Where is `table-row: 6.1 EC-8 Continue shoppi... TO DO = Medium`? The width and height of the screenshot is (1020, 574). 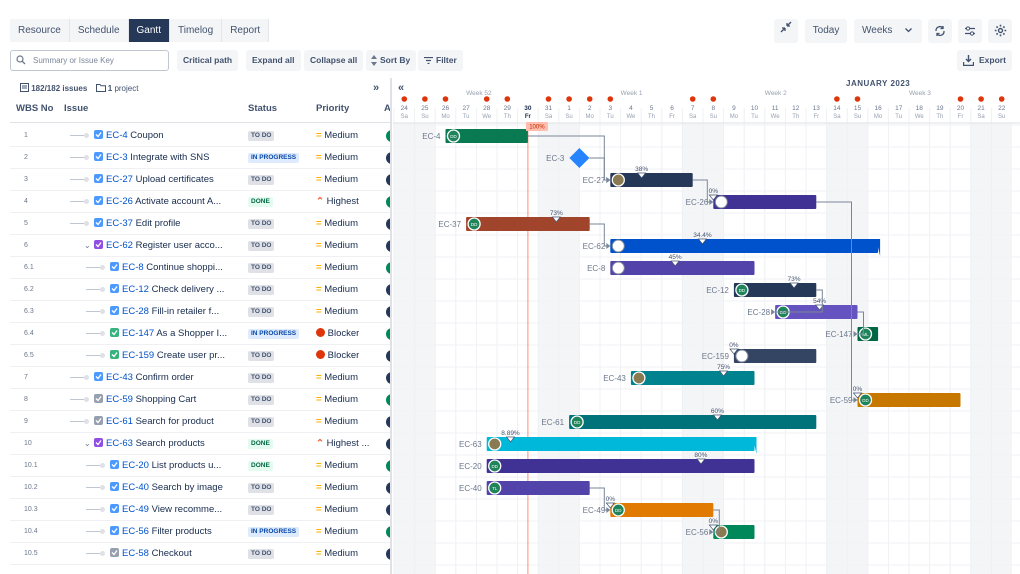 table-row: 6.1 EC-8 Continue shoppi... TO DO = Medium is located at coordinates (201, 268).